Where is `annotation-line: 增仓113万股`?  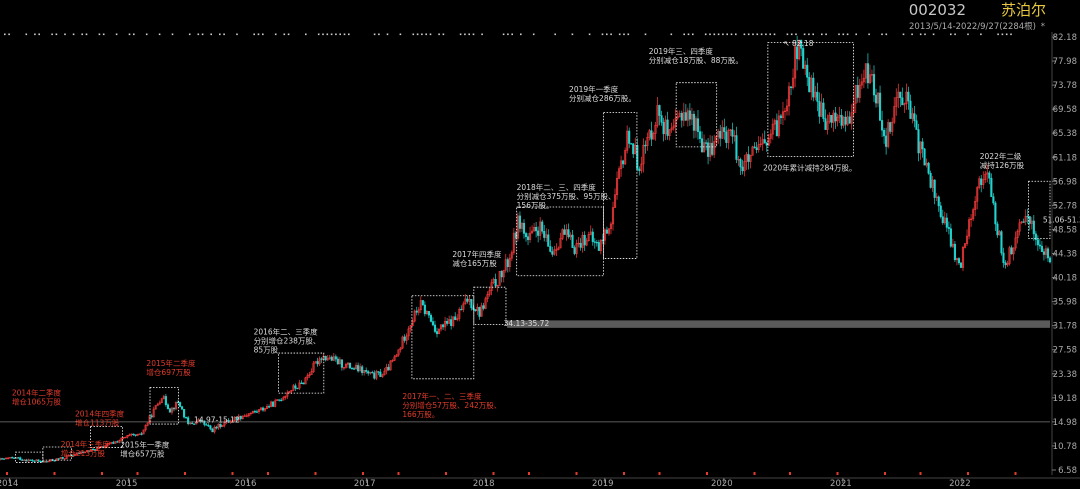
annotation-line: 增仓113万股 is located at coordinates (97, 423).